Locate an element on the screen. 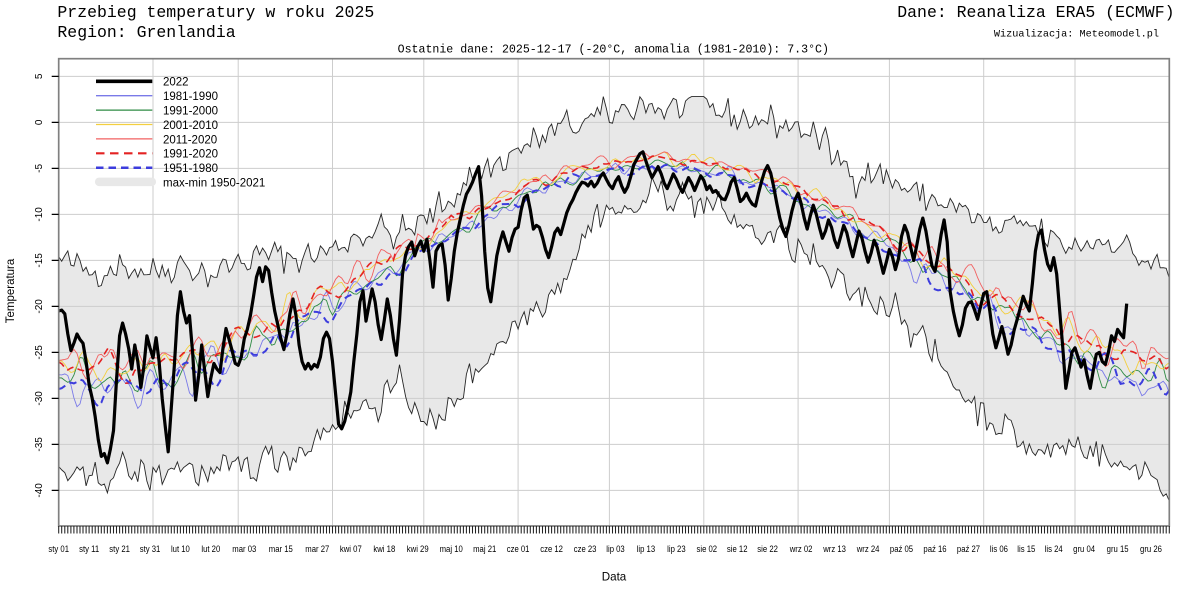  svg-text: 1981-1990 is located at coordinates (190, 97).